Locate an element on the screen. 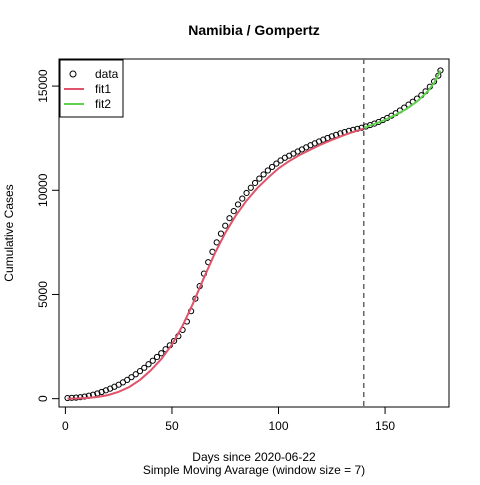 The width and height of the screenshot is (480, 485). legend-label: data is located at coordinates (107, 74).